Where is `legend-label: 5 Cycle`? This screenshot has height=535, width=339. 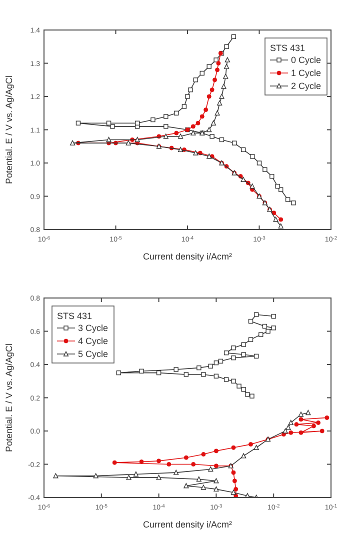
legend-label: 5 Cycle is located at coordinates (93, 353).